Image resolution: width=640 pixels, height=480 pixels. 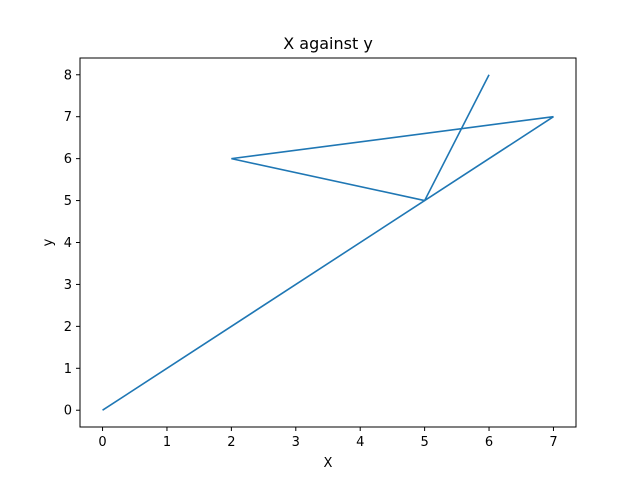 I want to click on x-axis-label: X, so click(x=328, y=463).